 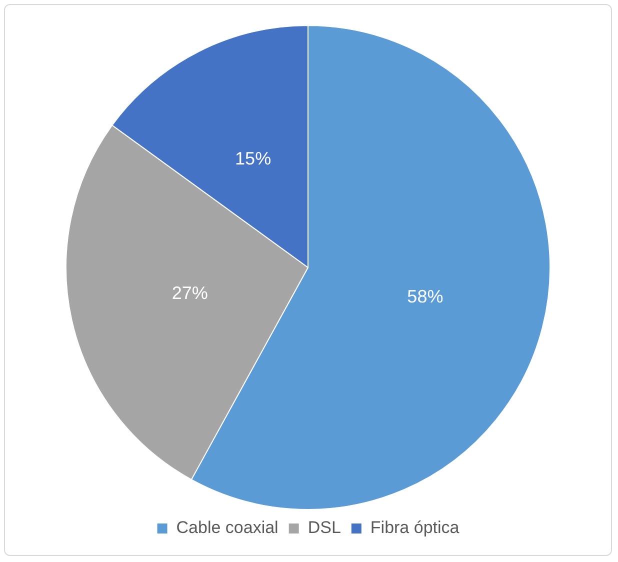 I want to click on legend-label: Cable coaxial, so click(x=227, y=528).